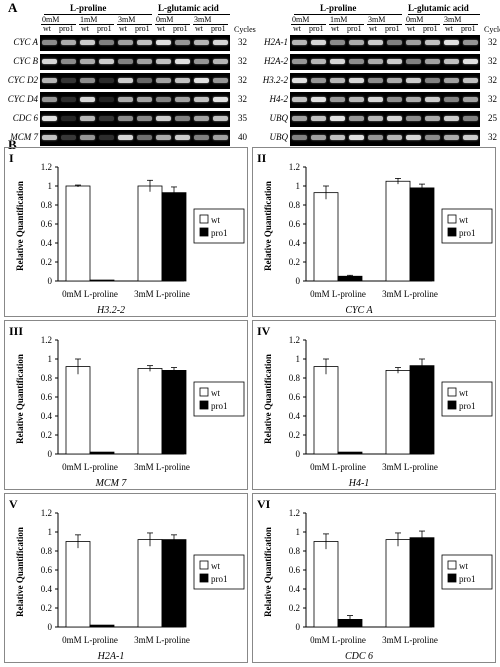 Image resolution: width=500 pixels, height=667 pixels. What do you see at coordinates (194, 14) in the screenshot?
I see `treatment-underline` at bounding box center [194, 14].